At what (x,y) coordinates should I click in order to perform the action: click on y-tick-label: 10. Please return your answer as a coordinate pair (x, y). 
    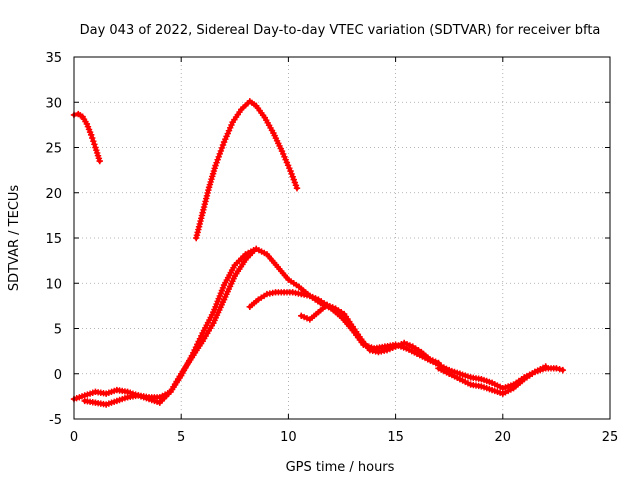
    Looking at the image, I should click on (53, 284).